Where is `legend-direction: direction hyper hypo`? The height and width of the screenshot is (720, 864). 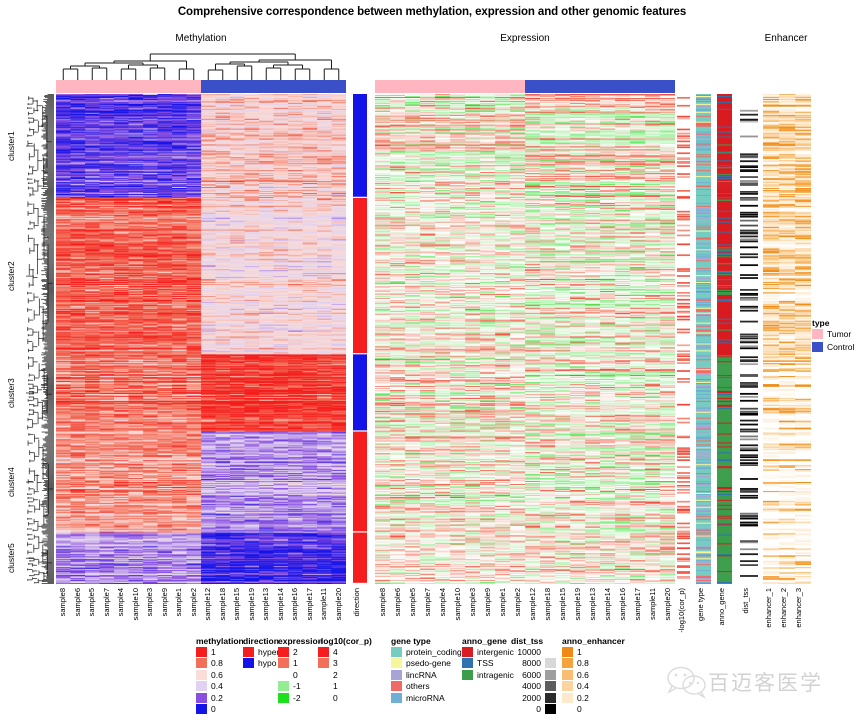 legend-direction: direction hyper hypo is located at coordinates (261, 652).